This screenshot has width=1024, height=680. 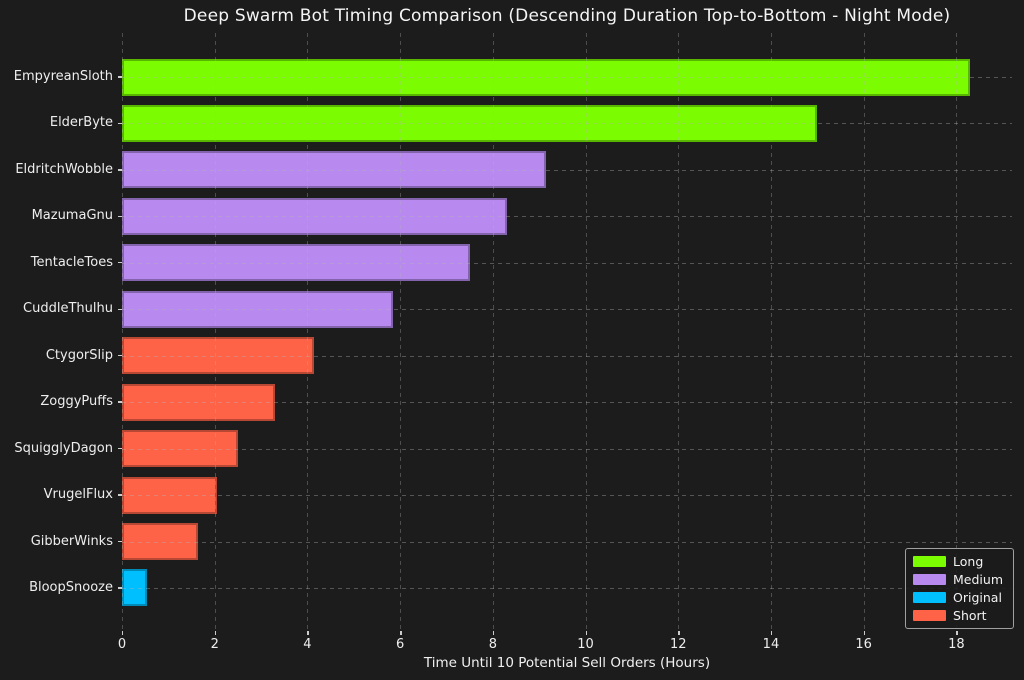 What do you see at coordinates (585, 644) in the screenshot?
I see `x-tick-label: 10` at bounding box center [585, 644].